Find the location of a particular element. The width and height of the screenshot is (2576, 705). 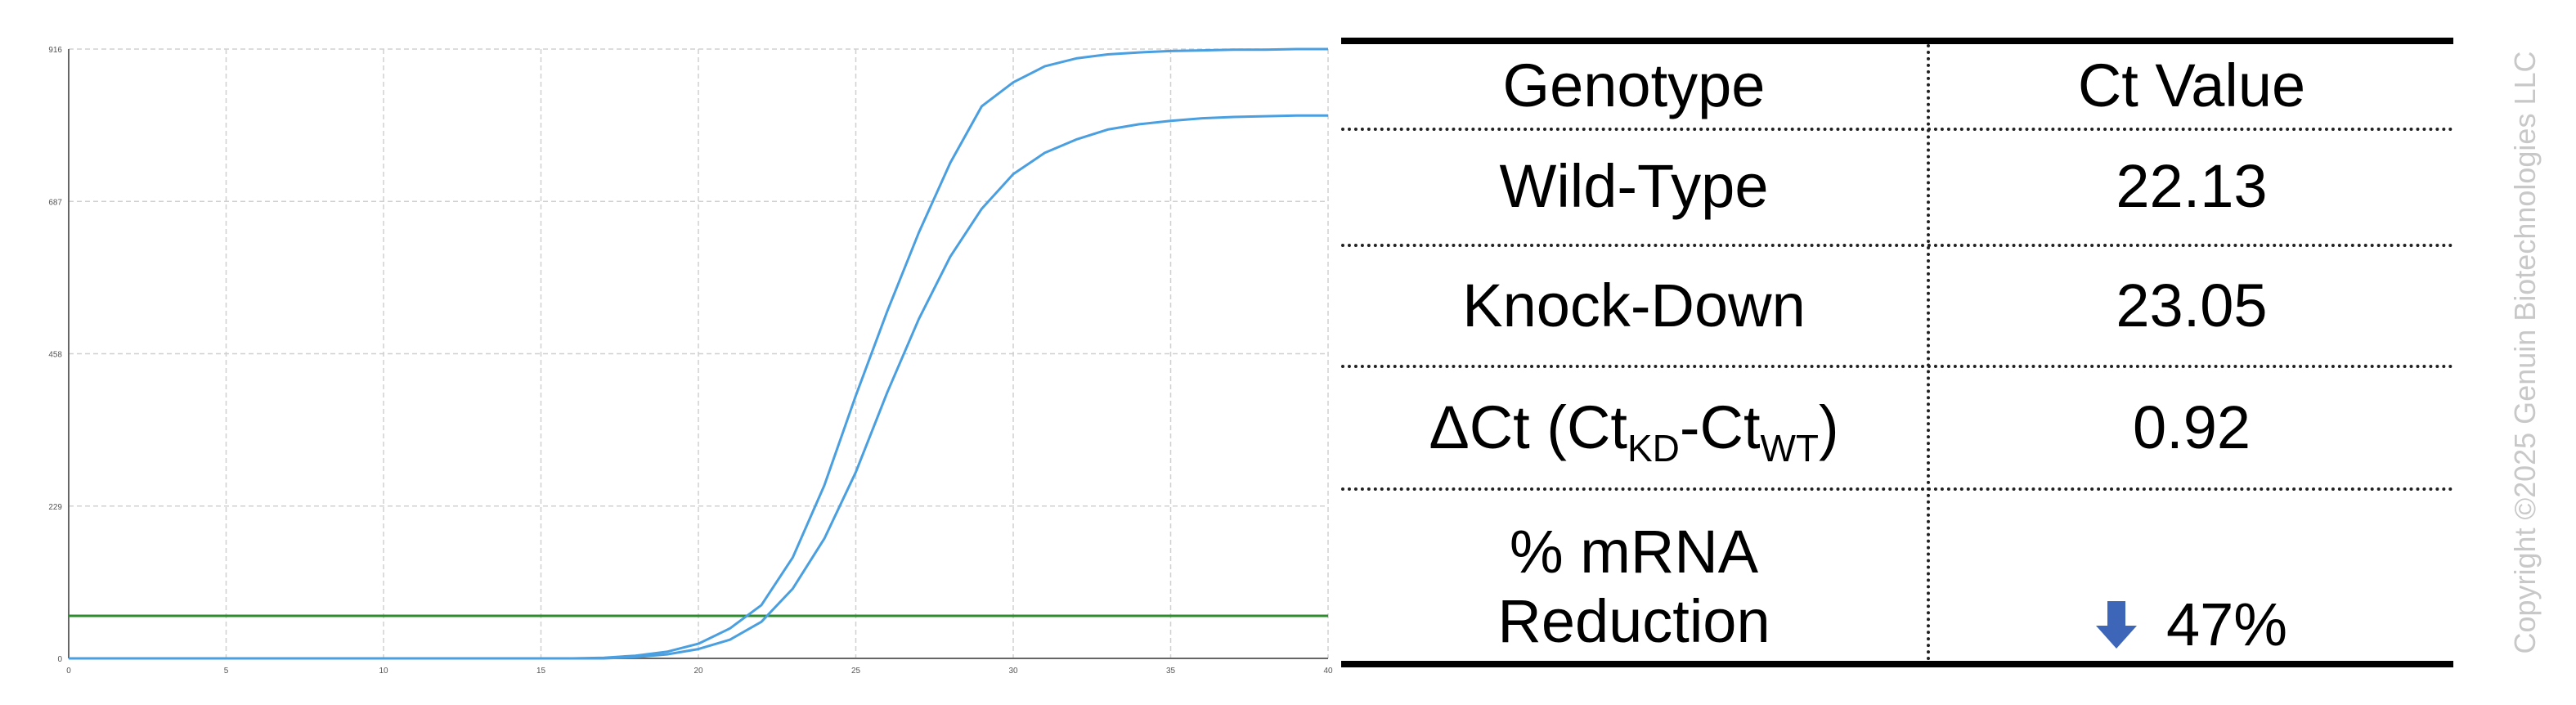

y-tick-label: 0 is located at coordinates (60, 659).